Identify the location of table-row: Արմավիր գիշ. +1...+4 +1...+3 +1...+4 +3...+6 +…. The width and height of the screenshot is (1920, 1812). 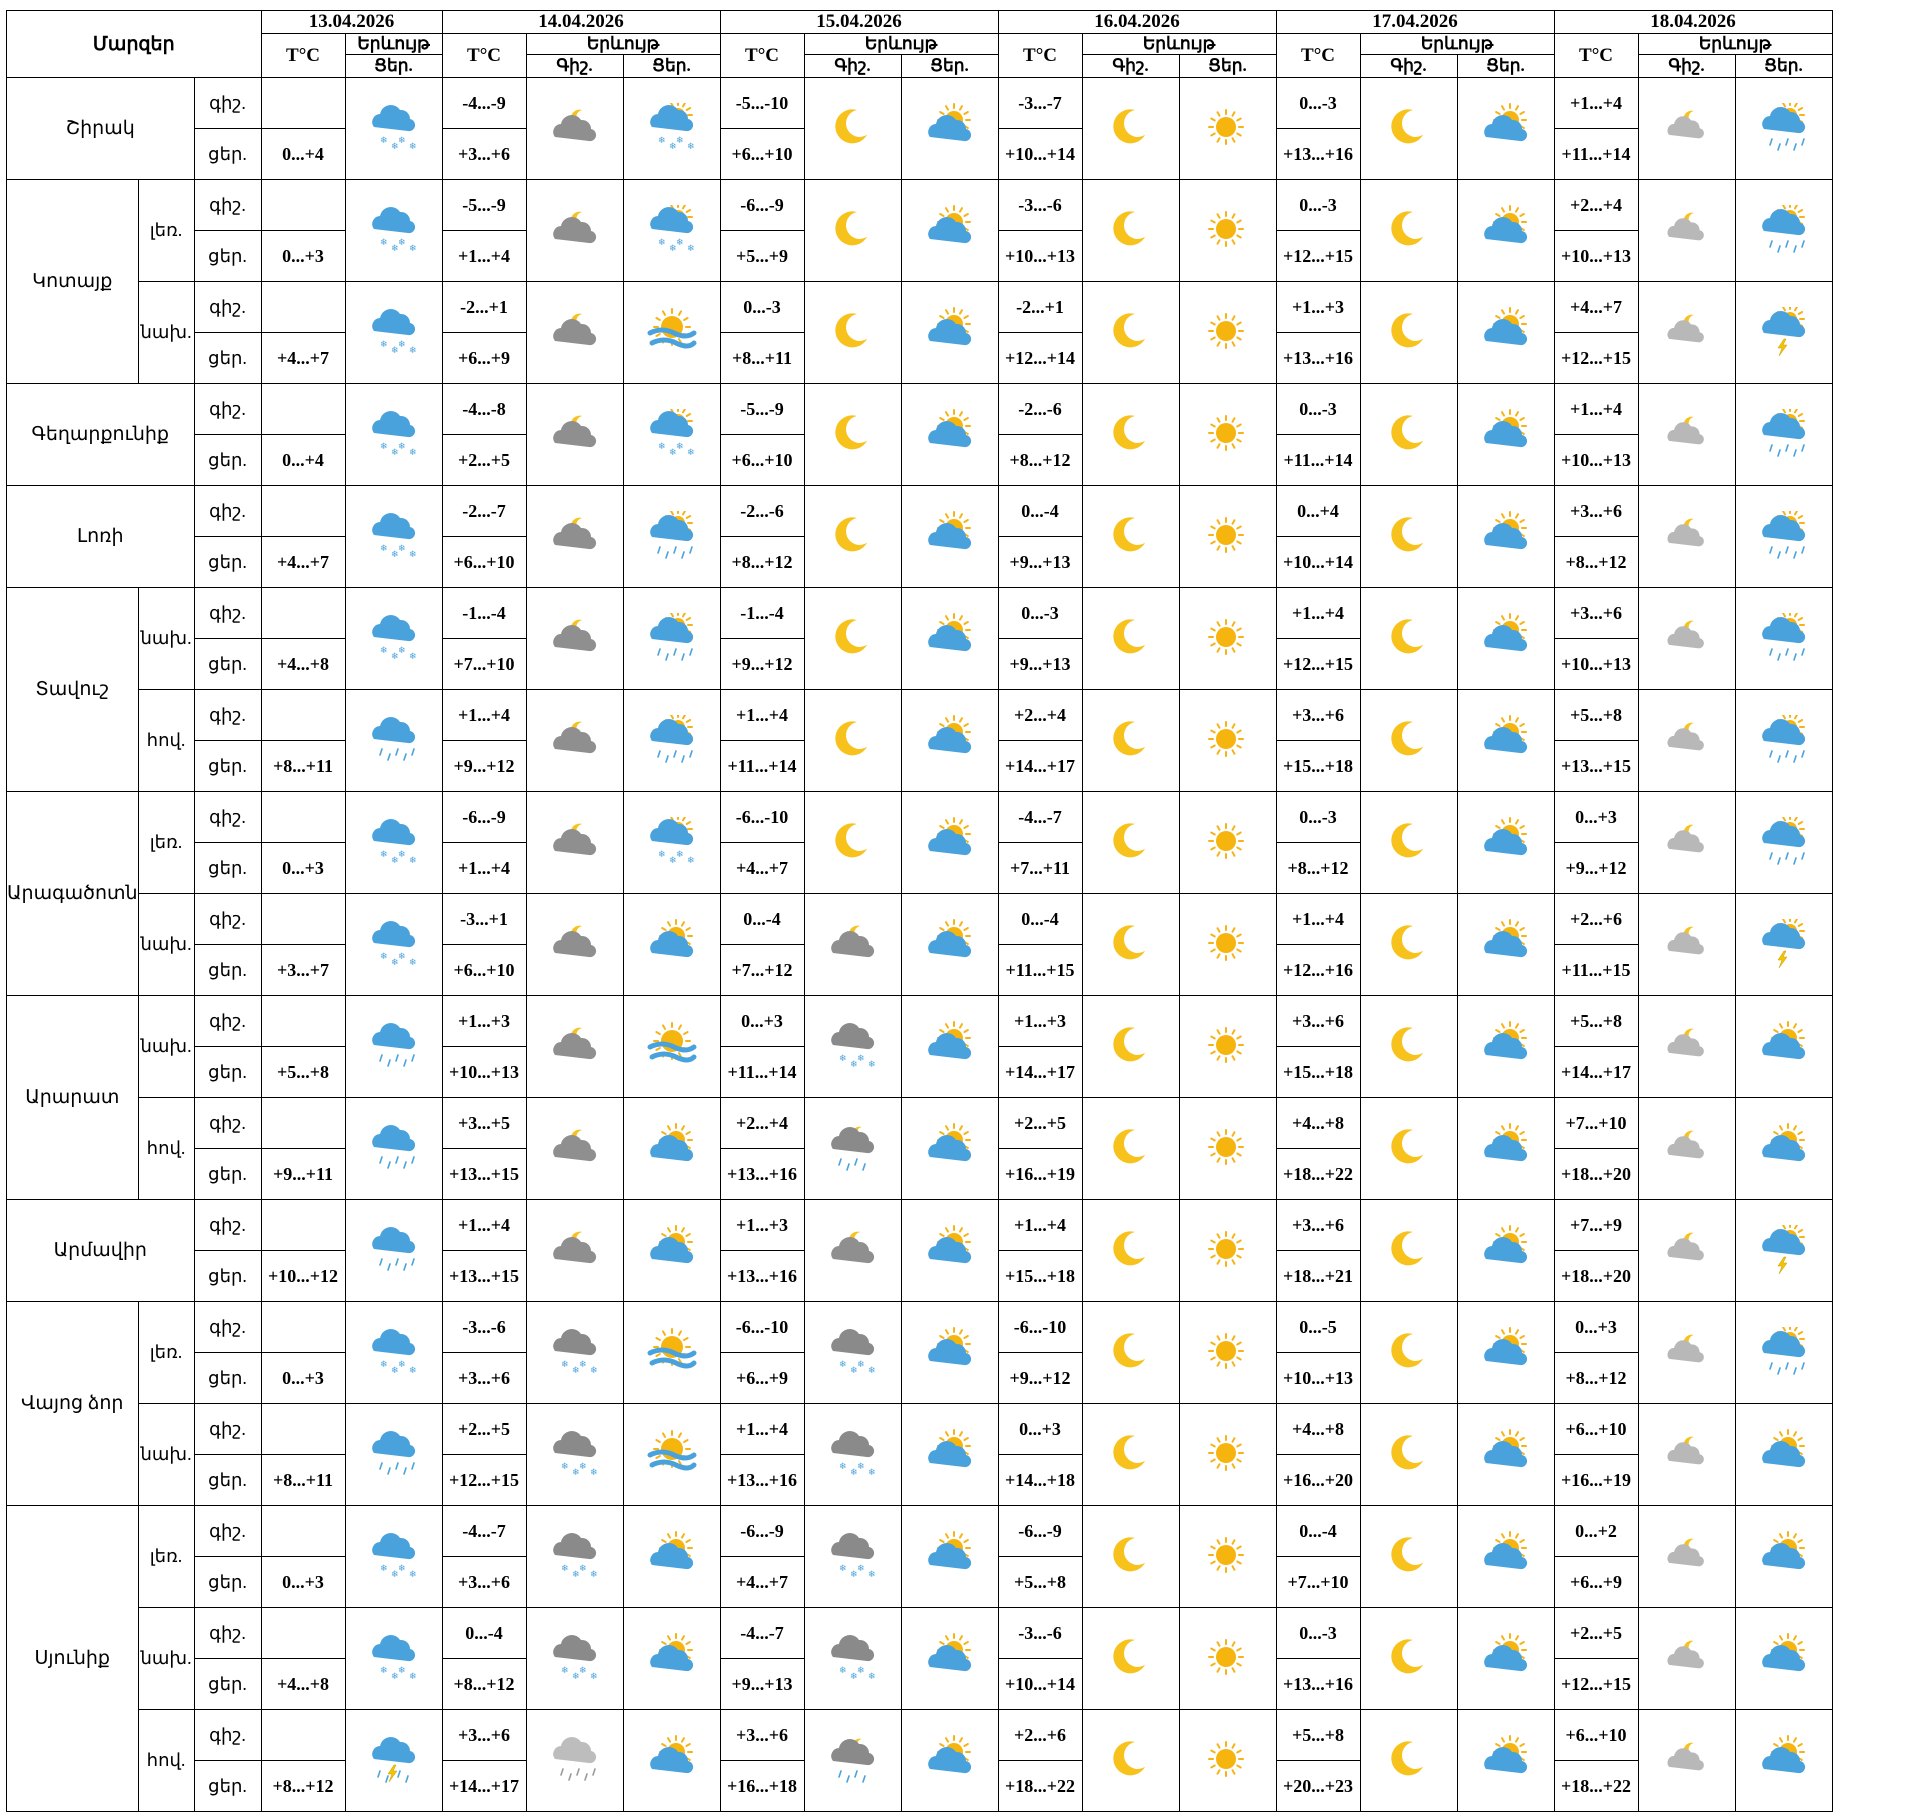
(919, 1250).